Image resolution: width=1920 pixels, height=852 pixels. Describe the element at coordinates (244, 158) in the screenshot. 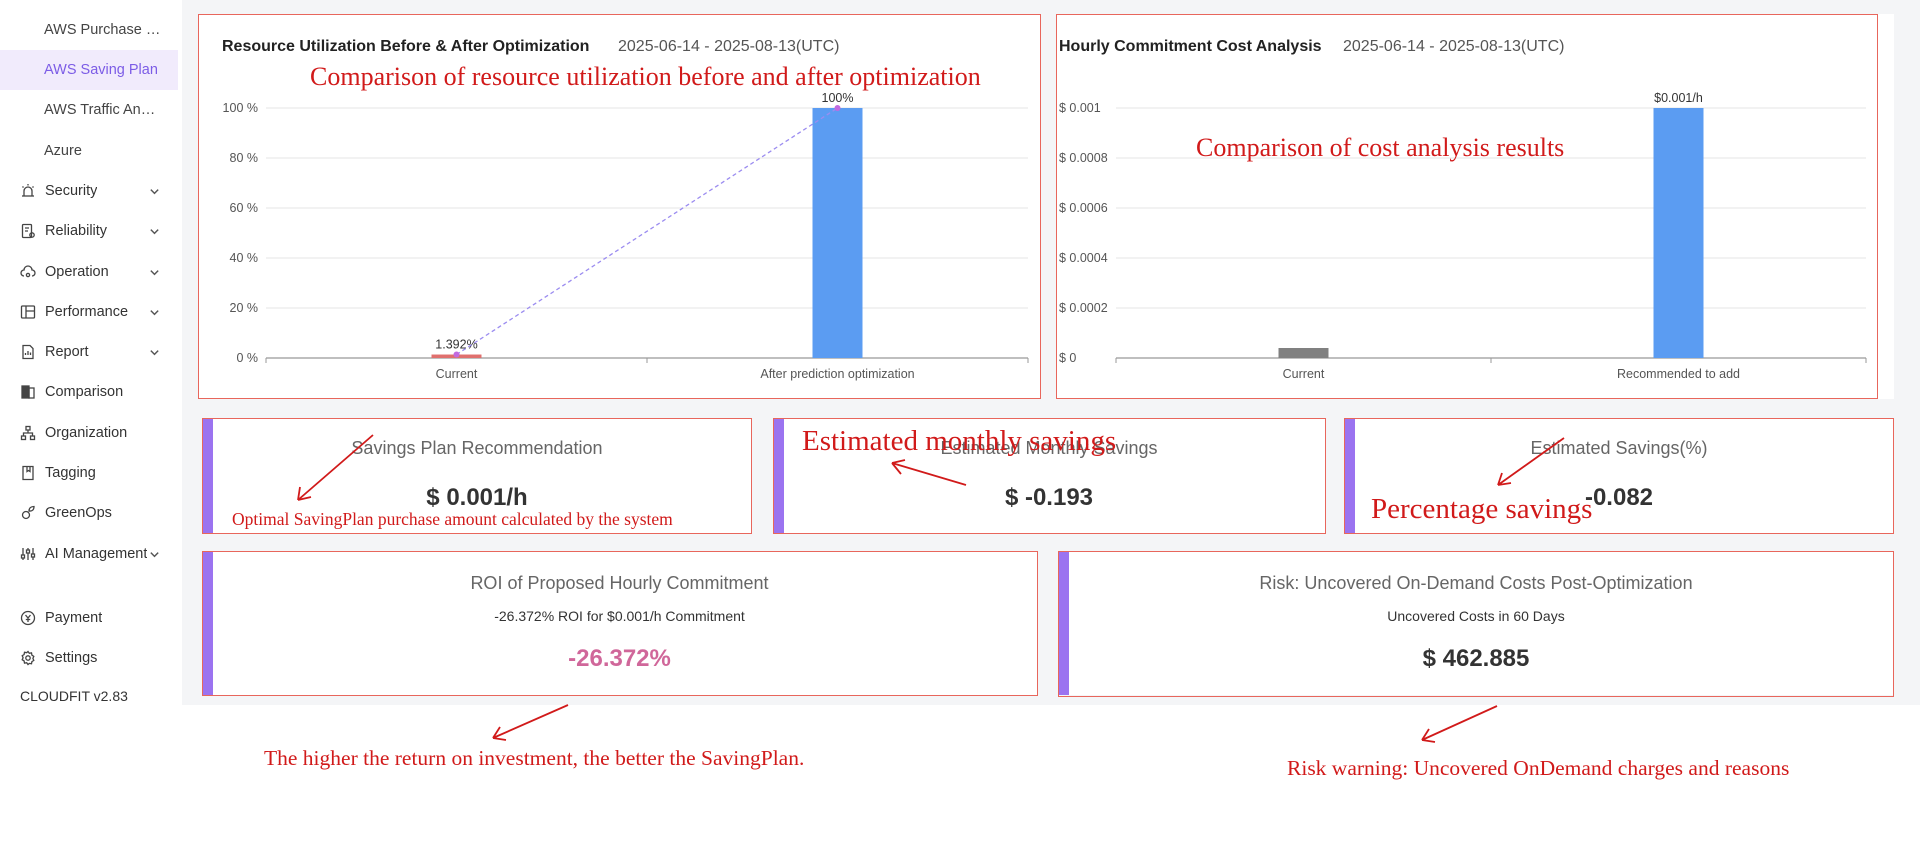

I see `y-tick-label: 80 %` at that location.